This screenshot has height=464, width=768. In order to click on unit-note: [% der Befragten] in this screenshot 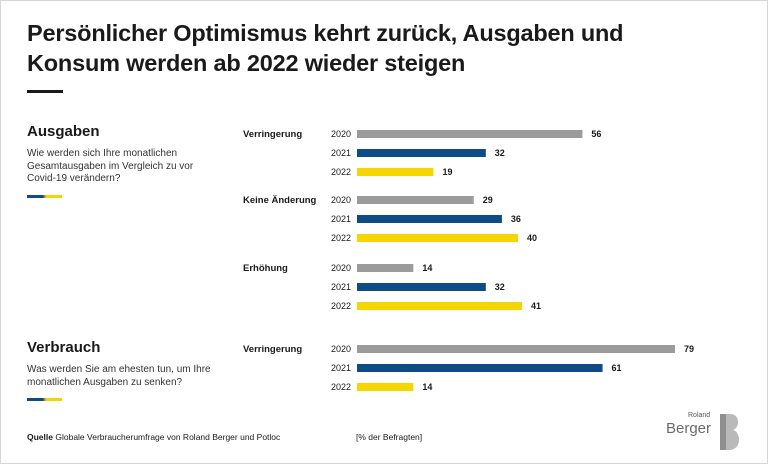, I will do `click(389, 437)`.